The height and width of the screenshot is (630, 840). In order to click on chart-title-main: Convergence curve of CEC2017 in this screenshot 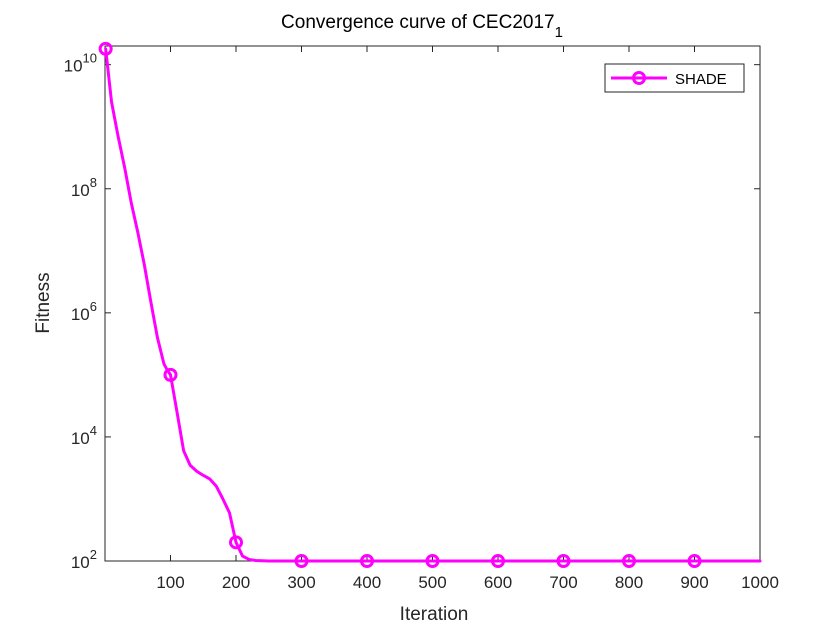, I will do `click(418, 22)`.